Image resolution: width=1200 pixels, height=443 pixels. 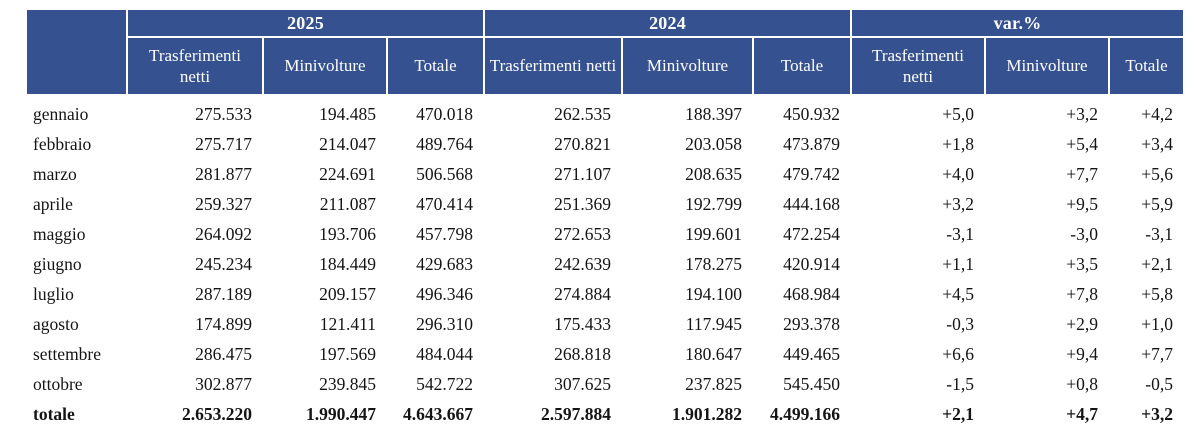 I want to click on row-label: marzo, so click(x=55, y=173).